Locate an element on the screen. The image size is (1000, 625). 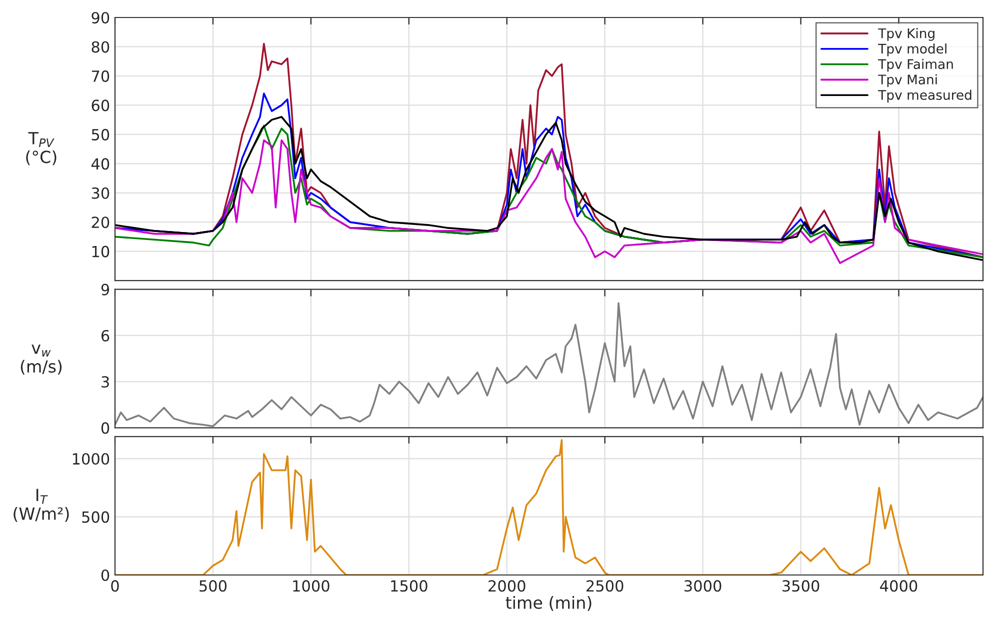
y-tick-label: 9 is located at coordinates (105, 290).